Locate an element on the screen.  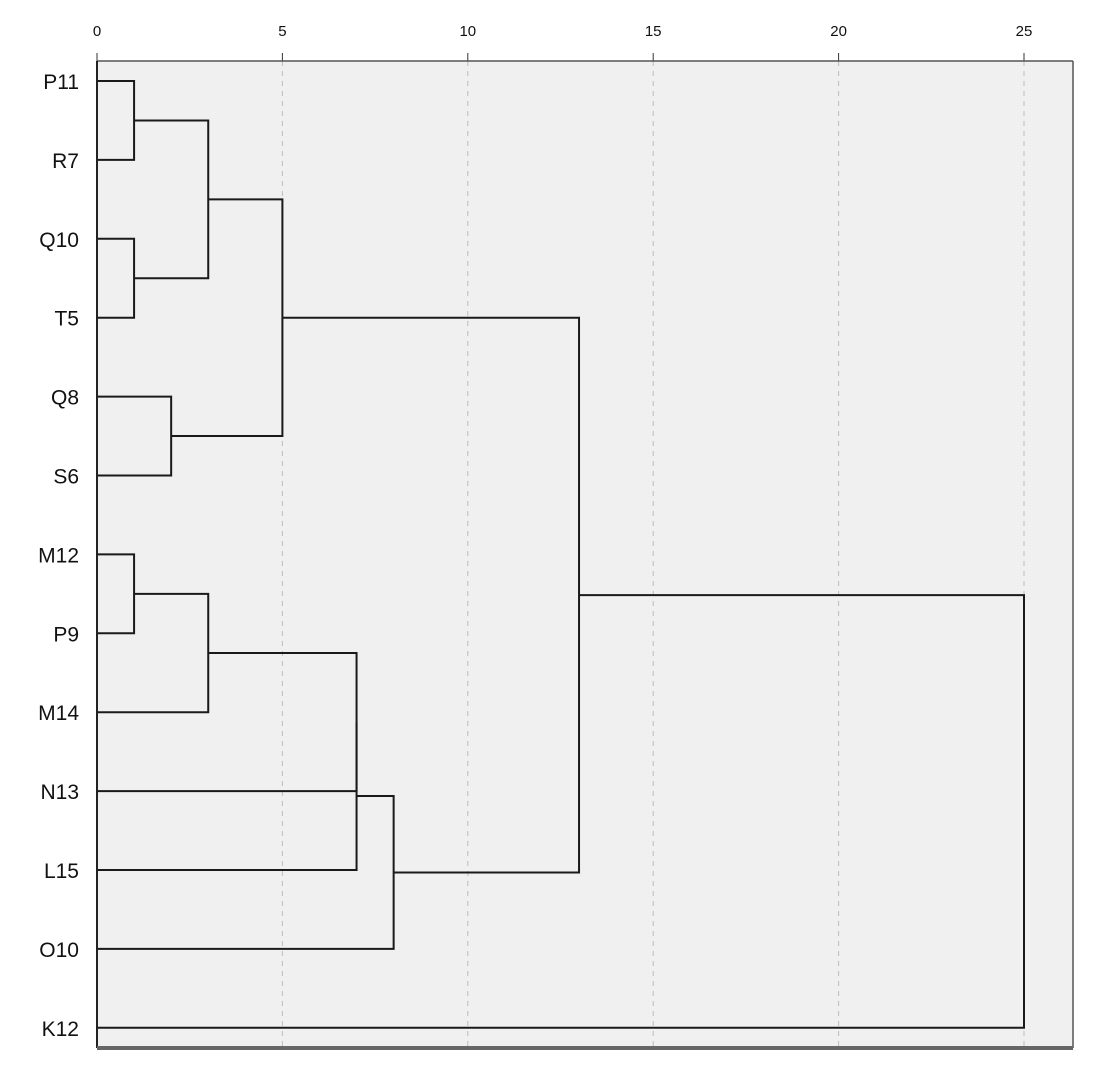
leaf-label-k12: K12 is located at coordinates (60, 1029).